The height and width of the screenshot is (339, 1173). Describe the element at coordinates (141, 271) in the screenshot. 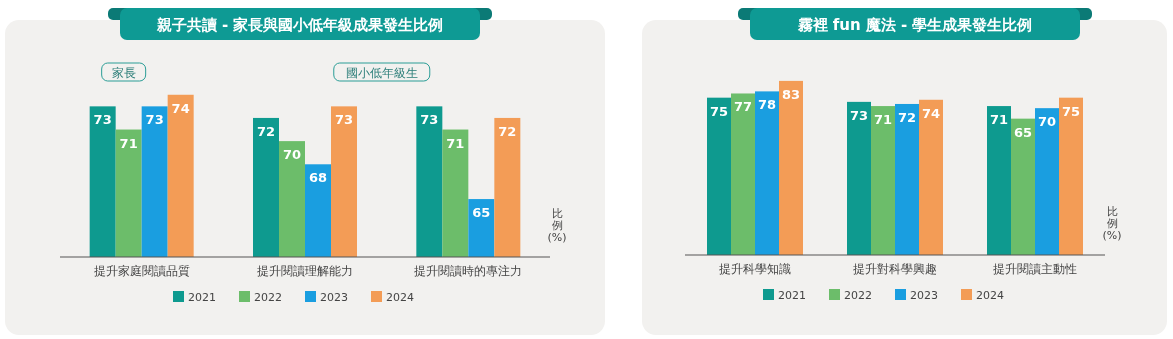

I see `x-tick-label: 提升家庭閱讀品質` at that location.